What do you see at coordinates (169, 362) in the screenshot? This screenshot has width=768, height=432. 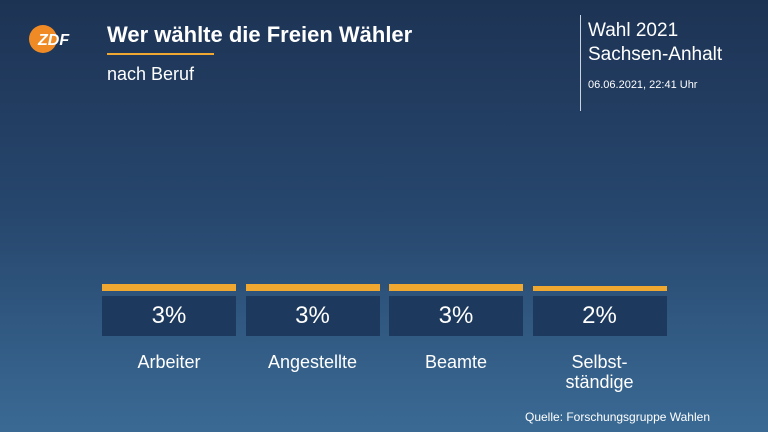 I see `category-label: Arbeiter` at bounding box center [169, 362].